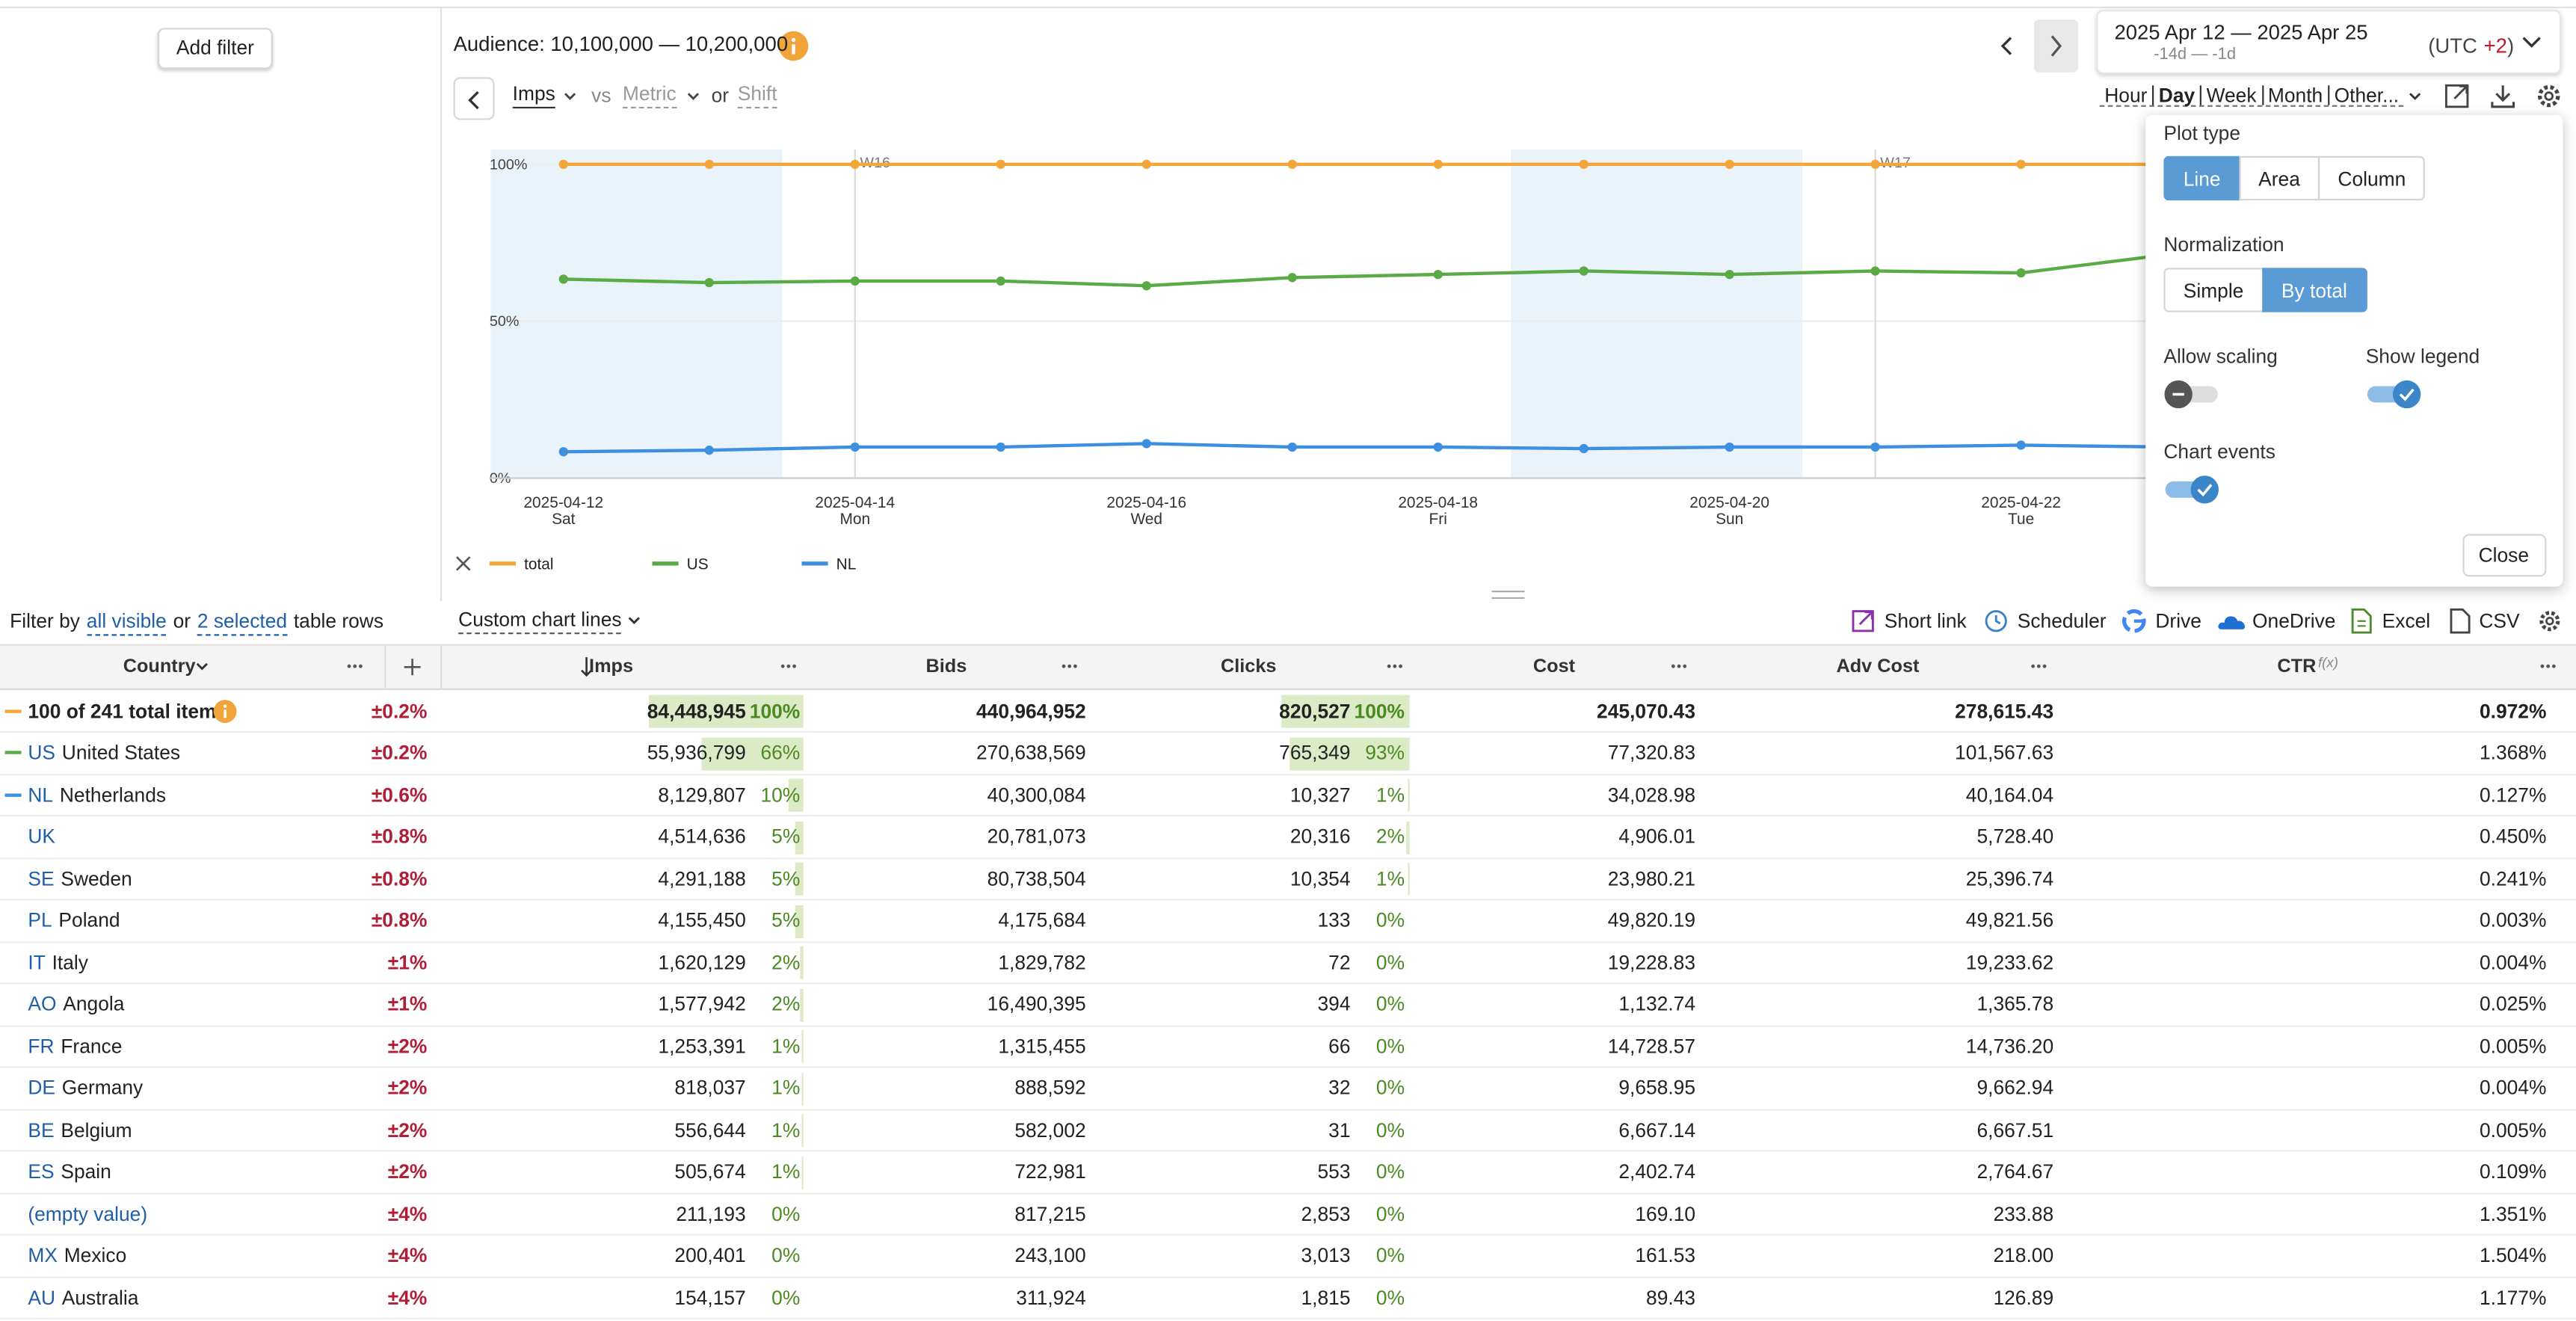 The image size is (2576, 1321). Describe the element at coordinates (40, 920) in the screenshot. I see `country-code: PL` at that location.